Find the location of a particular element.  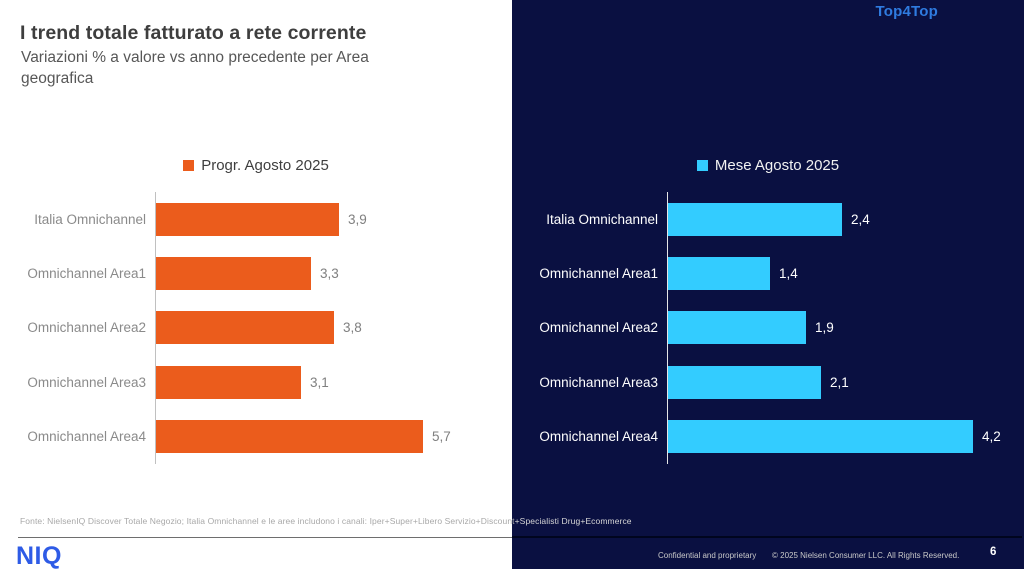

bar-row: 4,2 is located at coordinates (846, 437).